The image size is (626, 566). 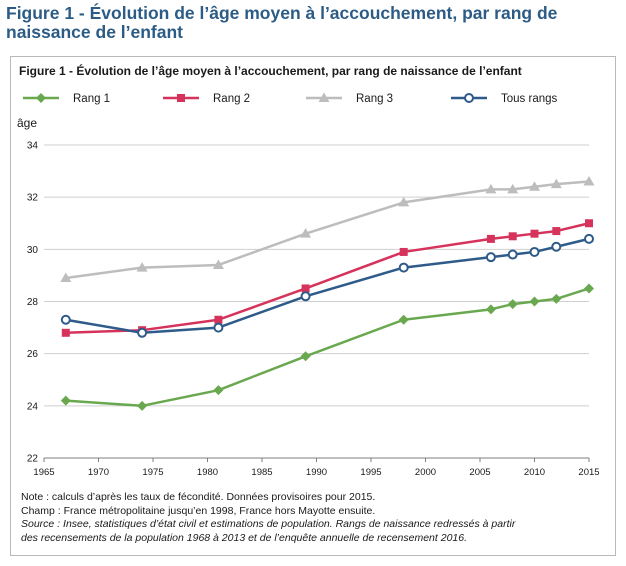 I want to click on x-tick-label: 1965, so click(x=43, y=472).